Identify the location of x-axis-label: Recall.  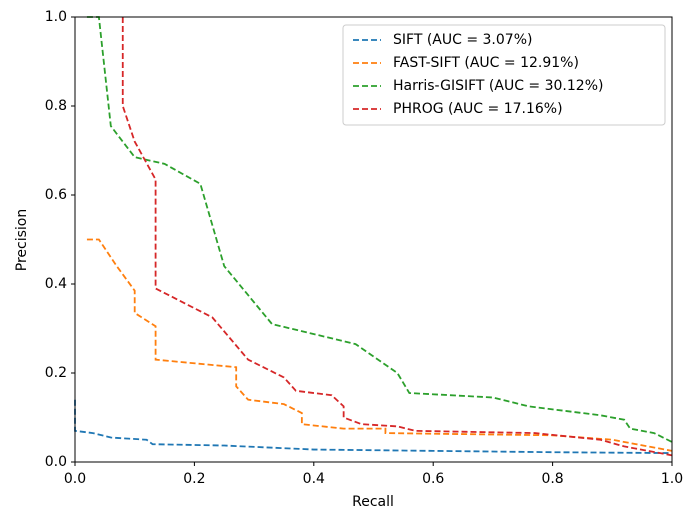
(373, 502).